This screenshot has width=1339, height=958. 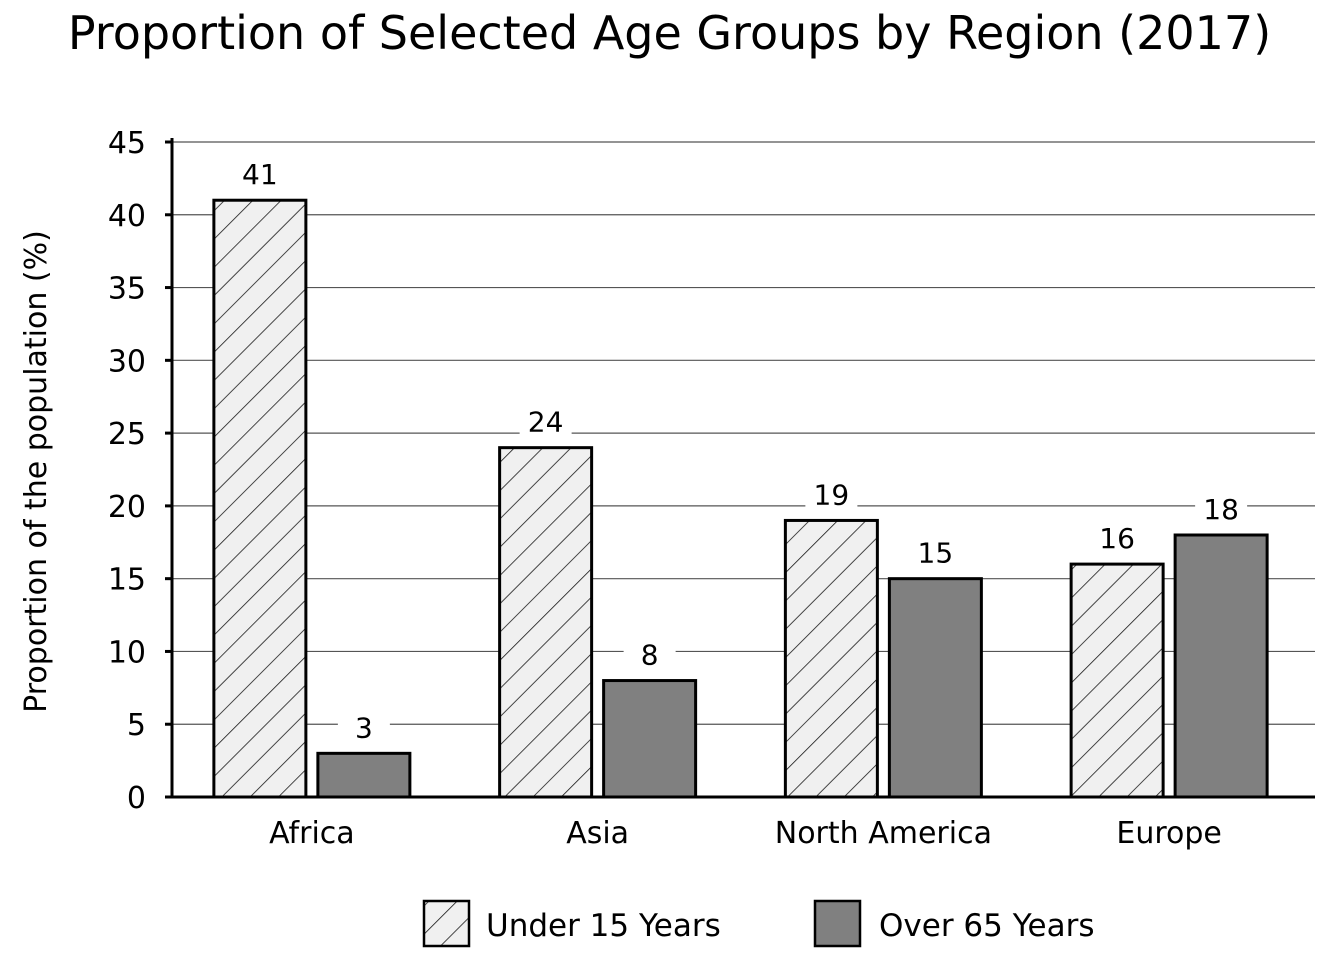 What do you see at coordinates (546, 622) in the screenshot?
I see `bar-under-15-asia` at bounding box center [546, 622].